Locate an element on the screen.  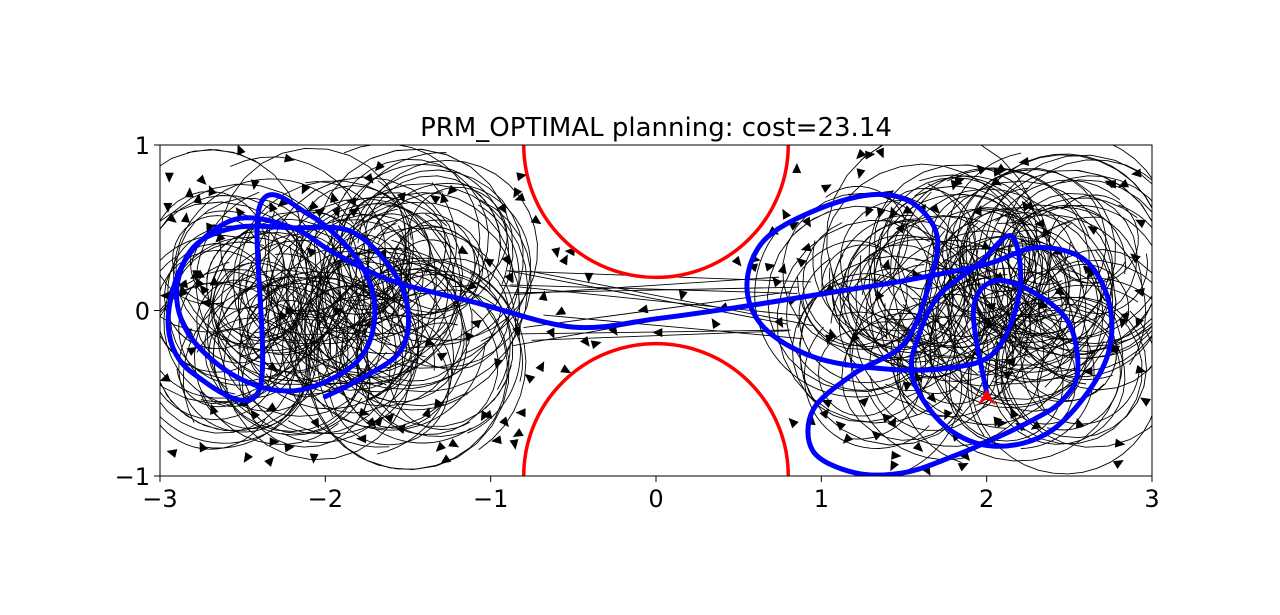
x-axis-ticks: −3 −2 −1 0 1 2 3 is located at coordinates (651, 494).